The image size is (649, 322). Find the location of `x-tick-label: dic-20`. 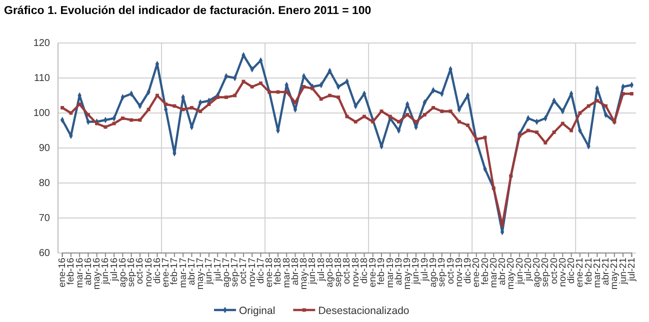

x-tick-label: dic-20 is located at coordinates (572, 271).